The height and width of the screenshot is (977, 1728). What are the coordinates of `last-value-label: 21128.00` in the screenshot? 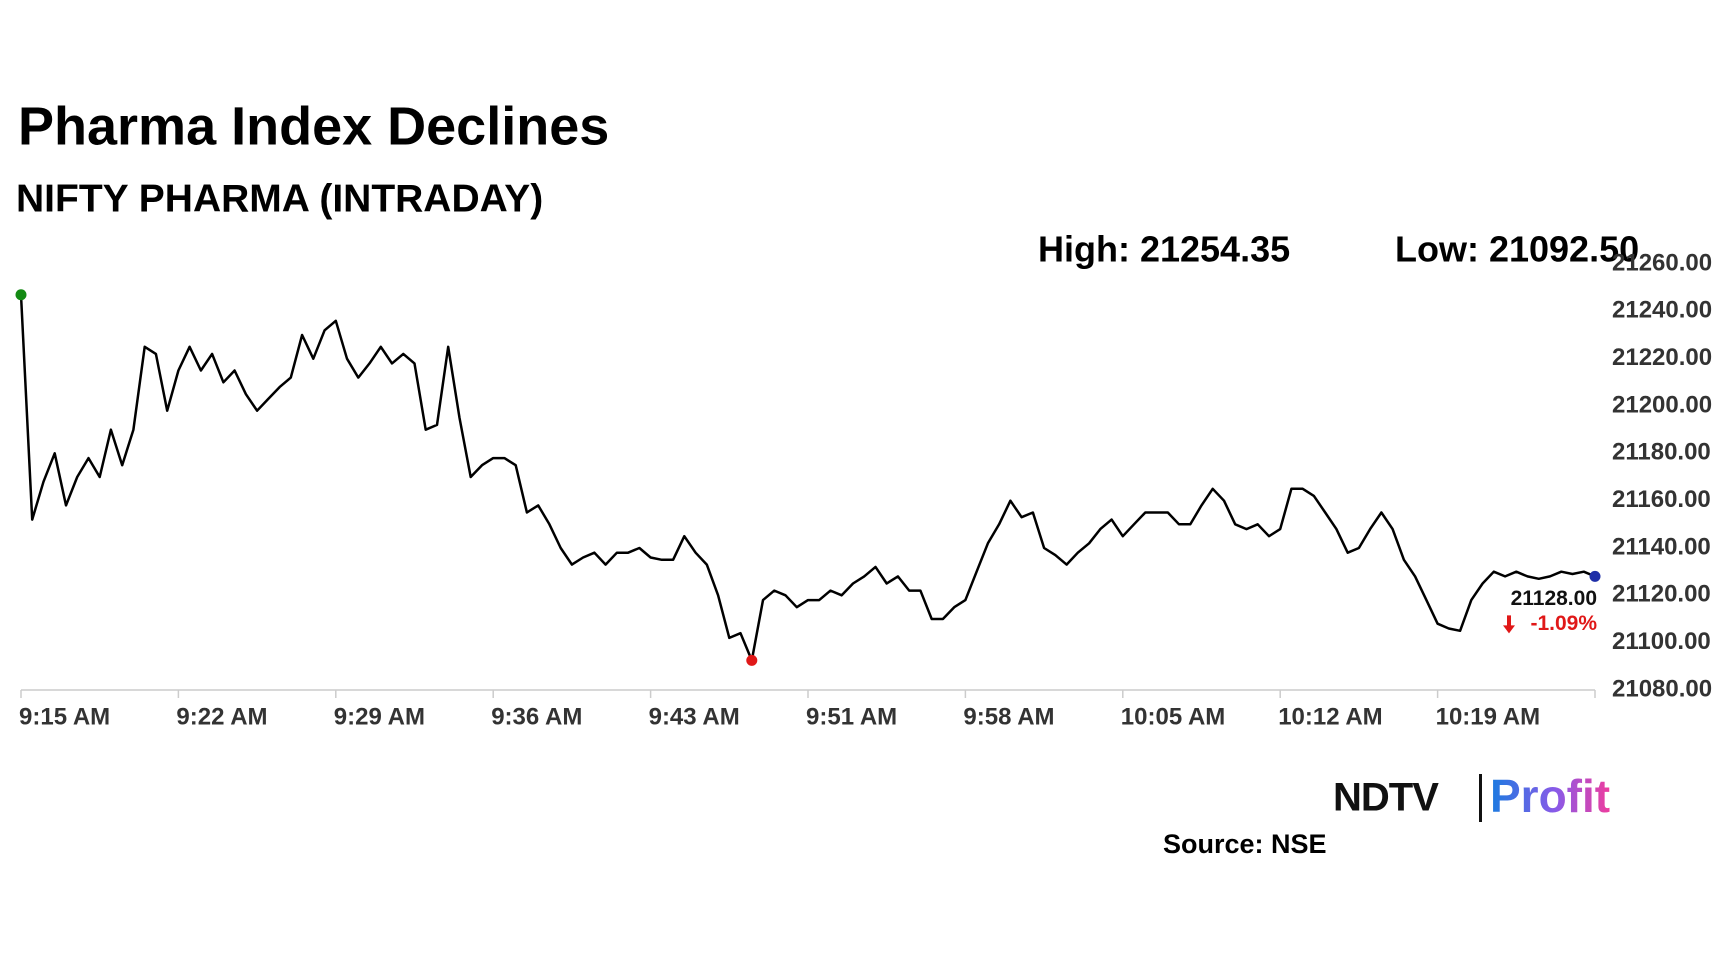 It's located at (1554, 598).